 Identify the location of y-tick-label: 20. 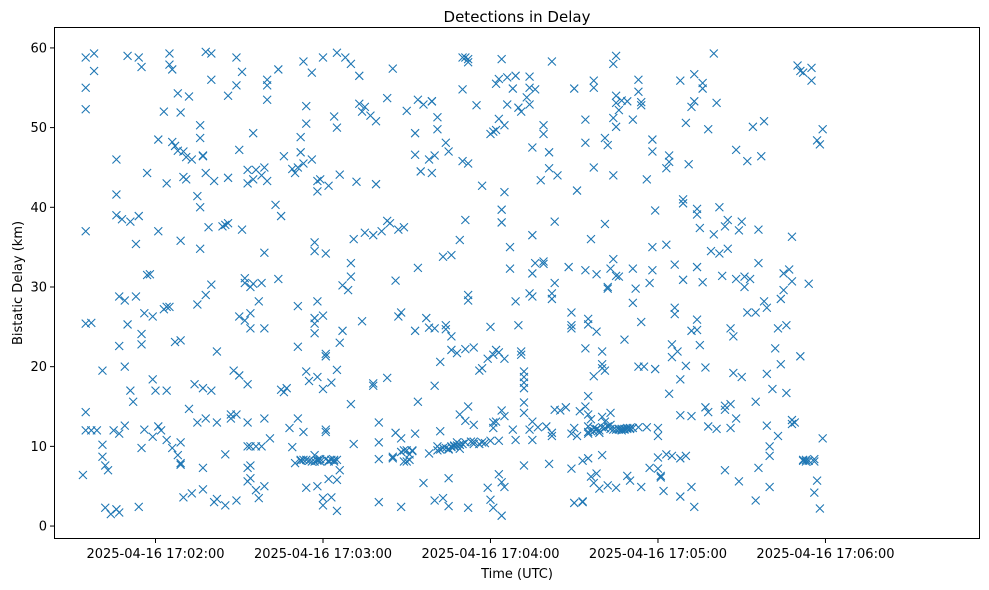
(38, 367).